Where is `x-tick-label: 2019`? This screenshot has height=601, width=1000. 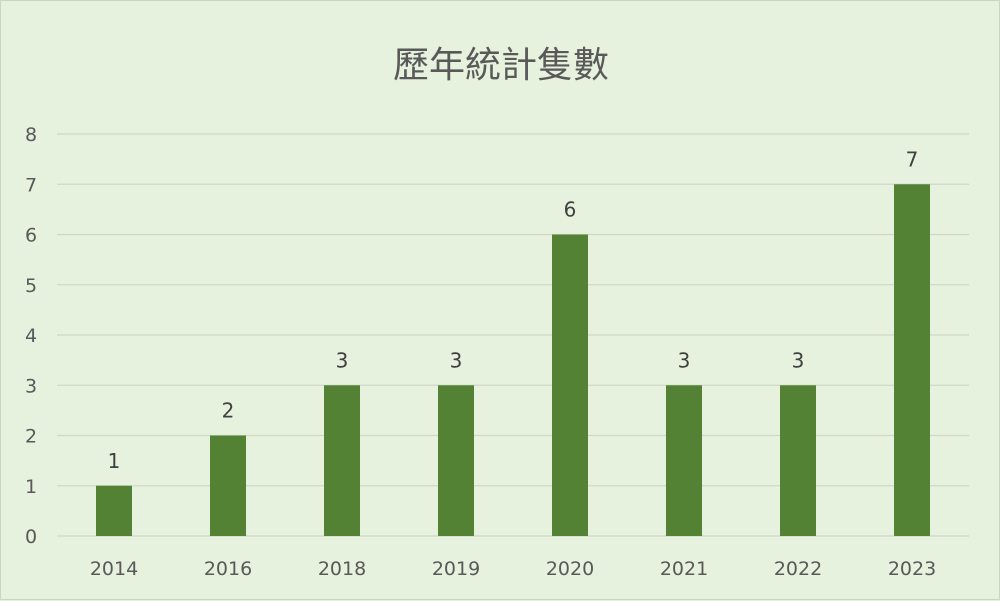
x-tick-label: 2019 is located at coordinates (456, 569).